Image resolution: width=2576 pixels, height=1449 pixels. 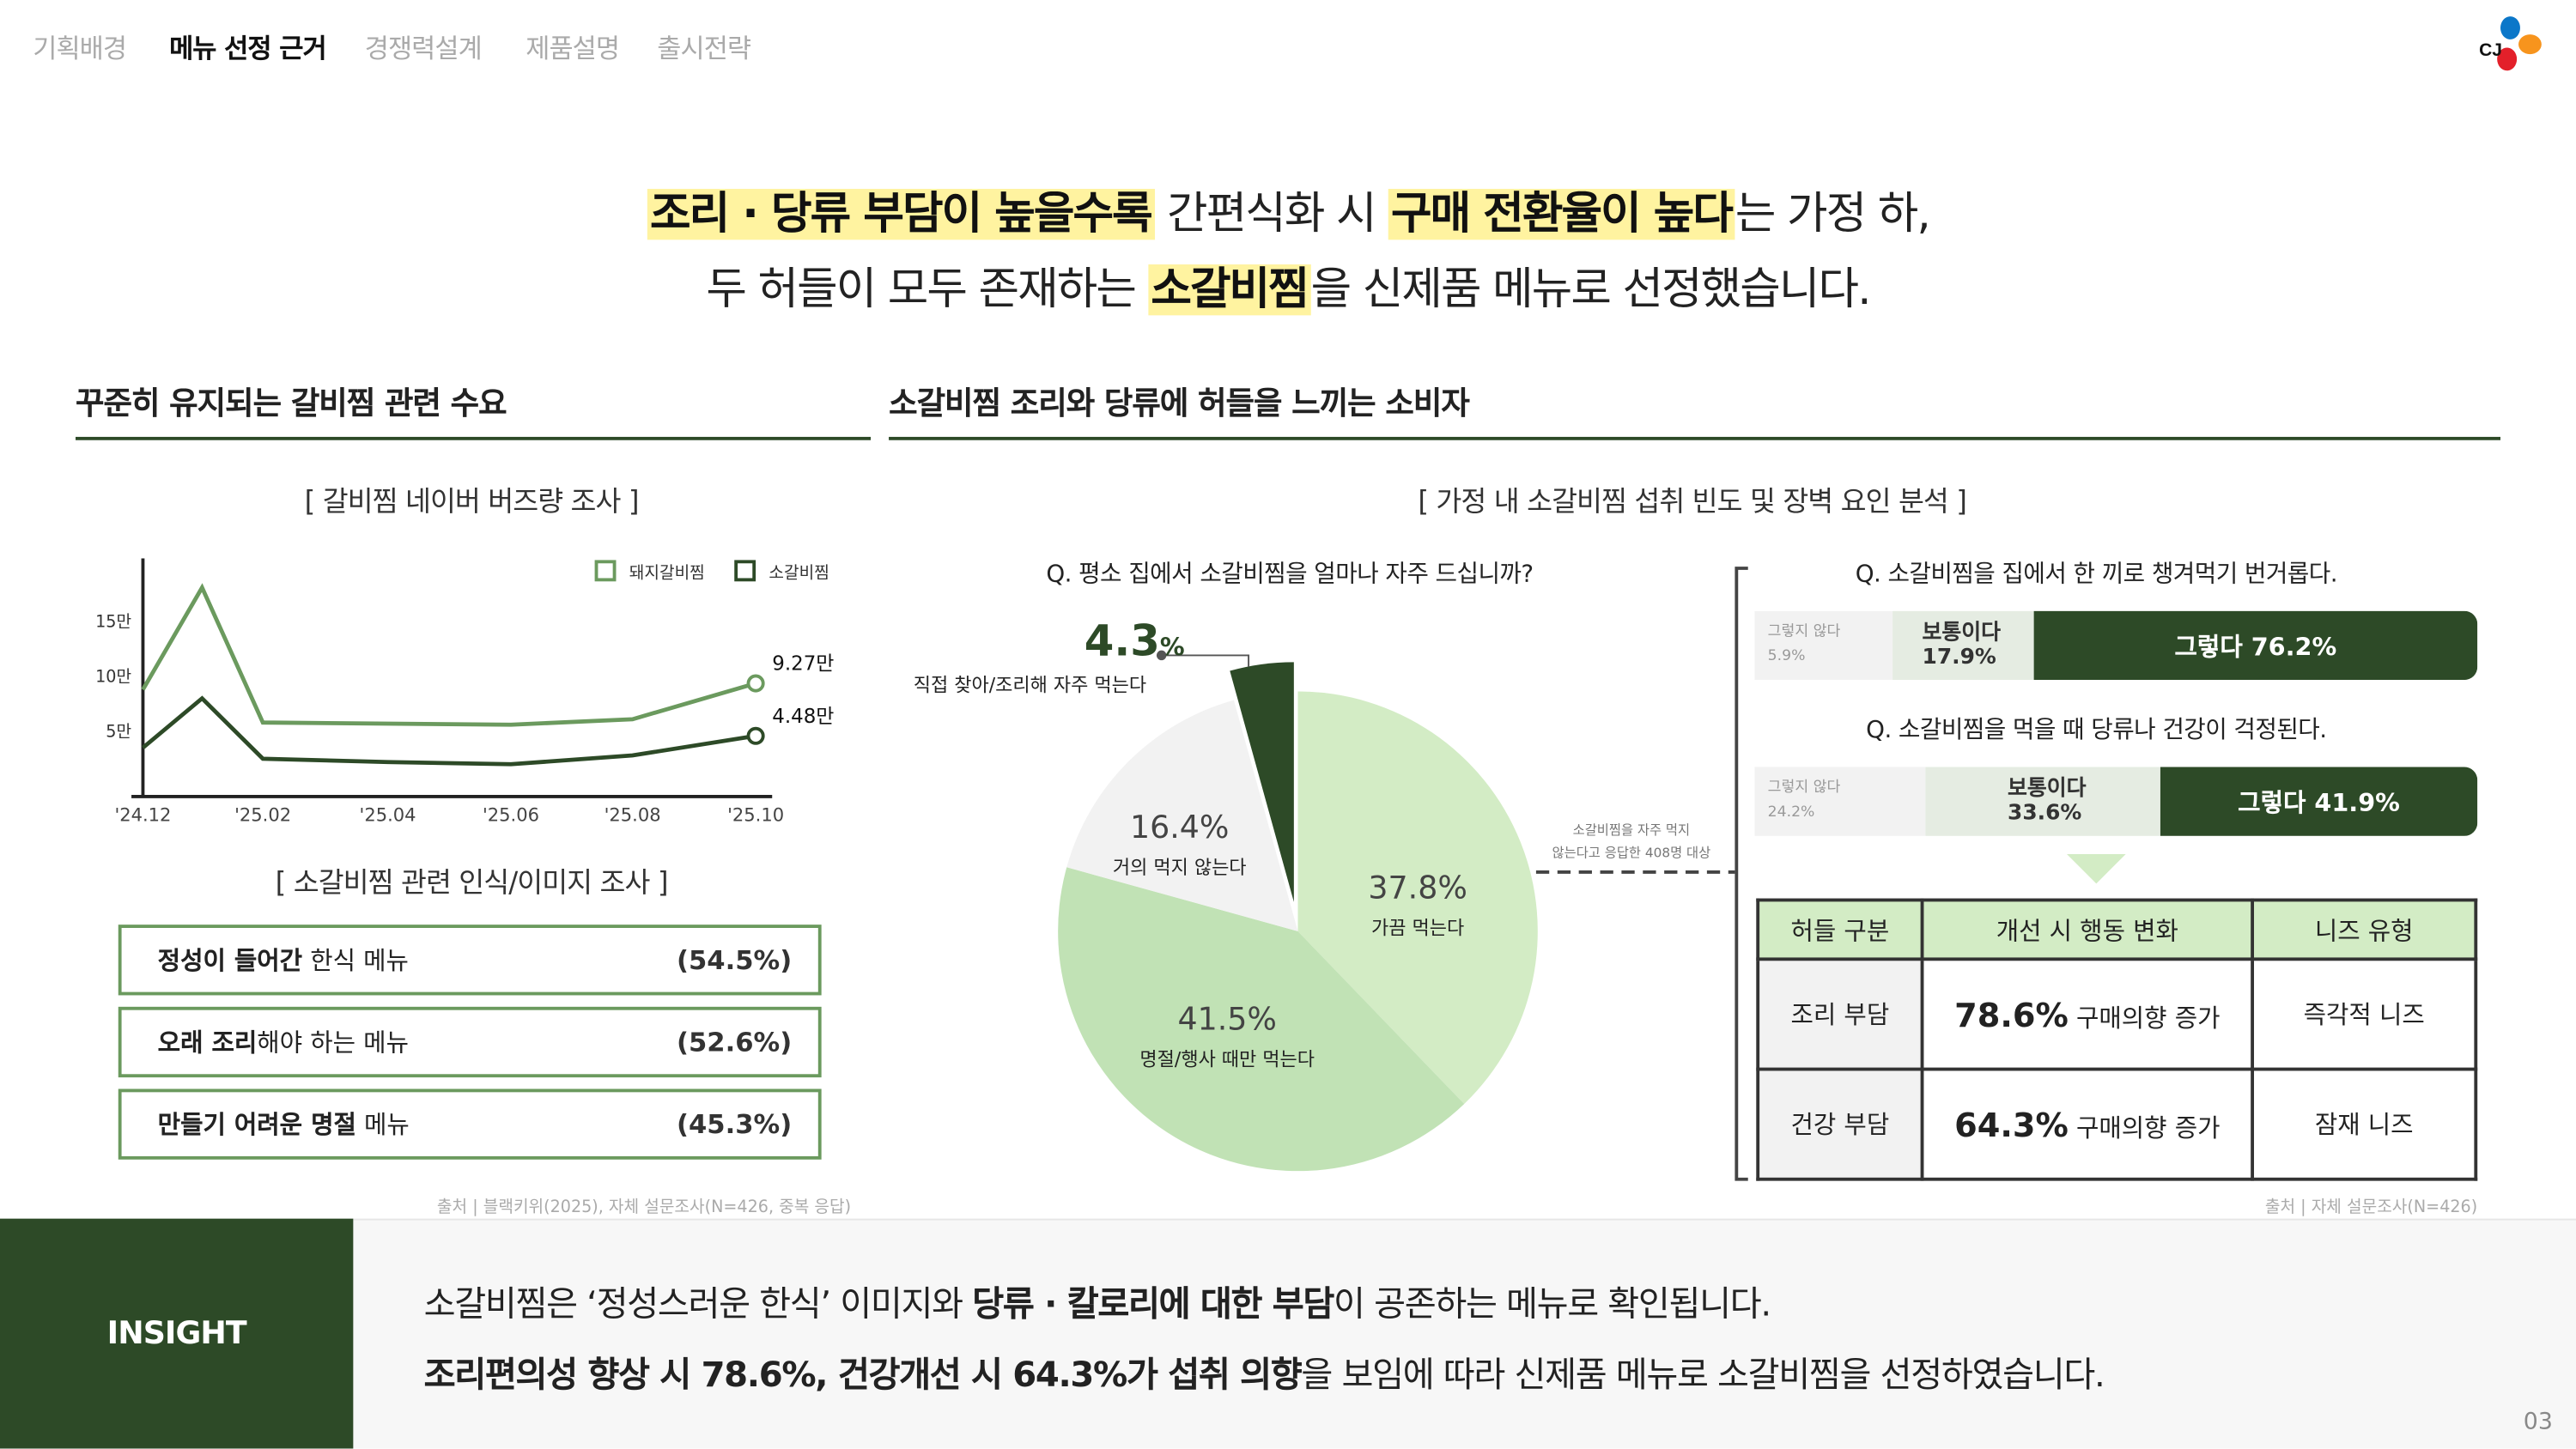 I want to click on text: 한식 메뉴, so click(x=355, y=961).